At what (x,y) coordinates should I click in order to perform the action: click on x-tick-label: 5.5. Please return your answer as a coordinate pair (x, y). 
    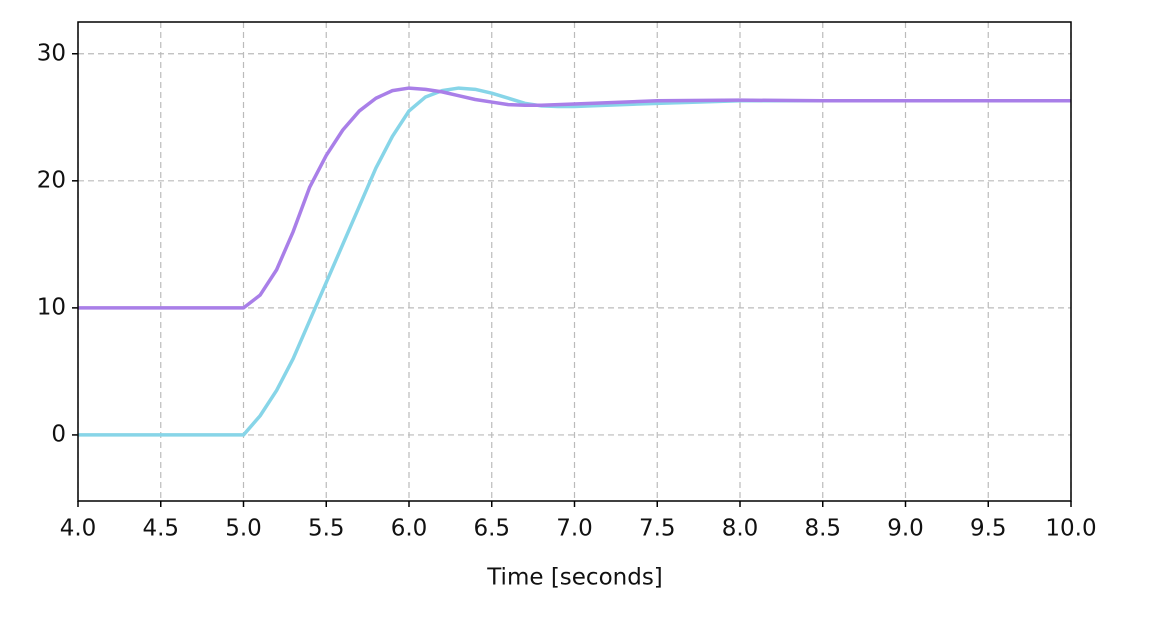
    Looking at the image, I should click on (326, 529).